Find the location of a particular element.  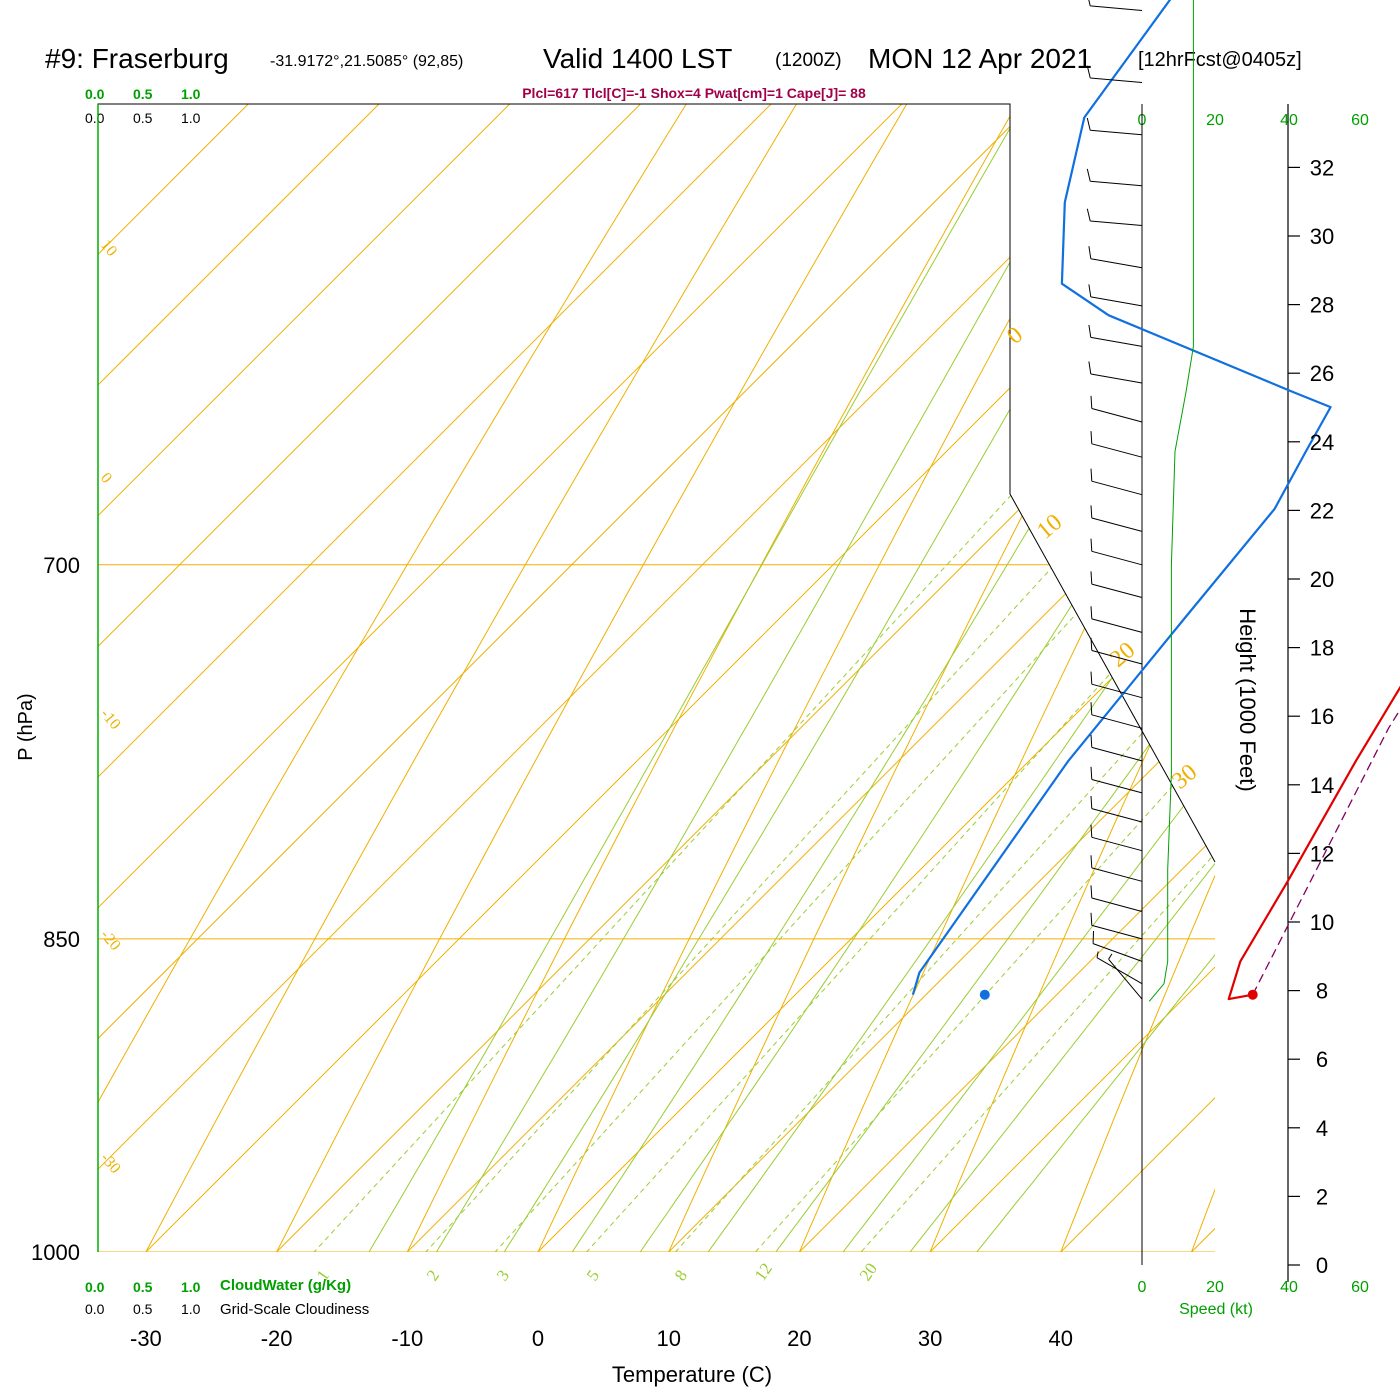

speed-label: Speed (kt) is located at coordinates (1216, 1309).